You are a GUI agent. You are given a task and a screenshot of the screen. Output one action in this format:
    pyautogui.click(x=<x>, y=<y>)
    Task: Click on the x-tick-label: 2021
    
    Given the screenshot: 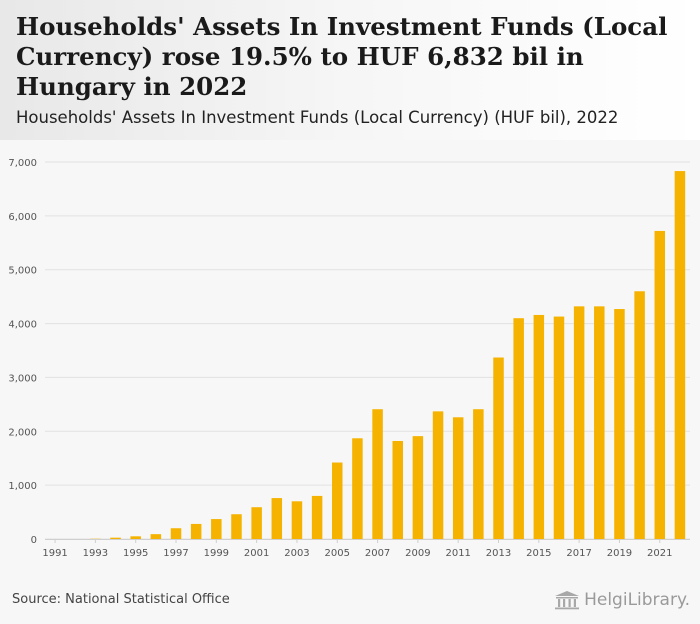 What is the action you would take?
    pyautogui.click(x=659, y=553)
    